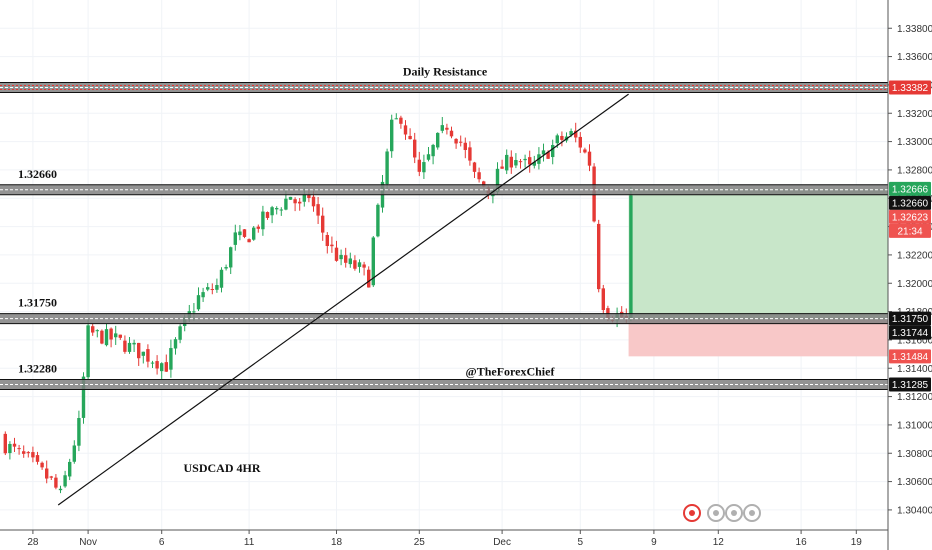  I want to click on x-tick-label: 9, so click(654, 542).